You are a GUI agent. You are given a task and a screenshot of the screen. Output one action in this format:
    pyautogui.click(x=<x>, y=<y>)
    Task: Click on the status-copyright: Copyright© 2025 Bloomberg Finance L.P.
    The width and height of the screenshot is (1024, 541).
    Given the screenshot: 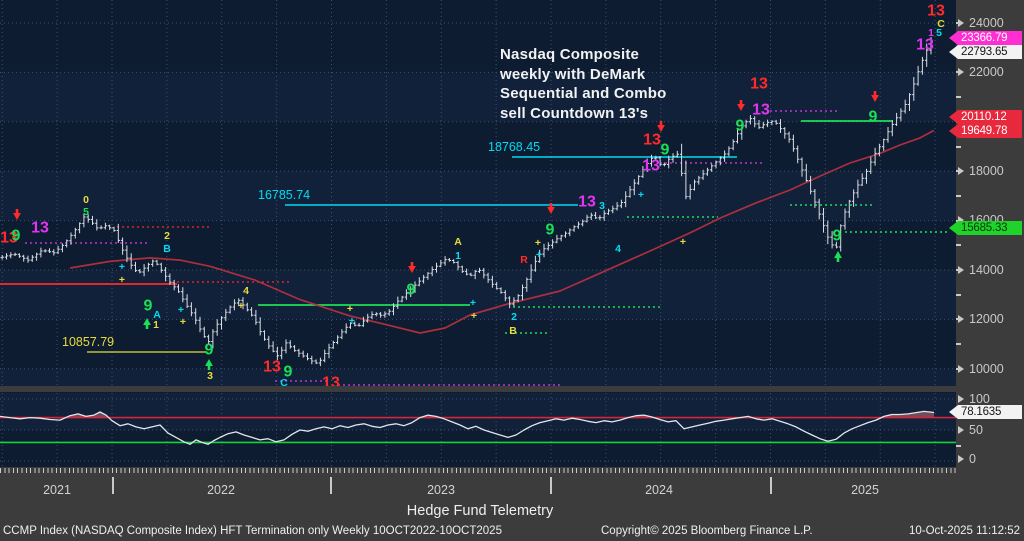 What is the action you would take?
    pyautogui.click(x=707, y=531)
    